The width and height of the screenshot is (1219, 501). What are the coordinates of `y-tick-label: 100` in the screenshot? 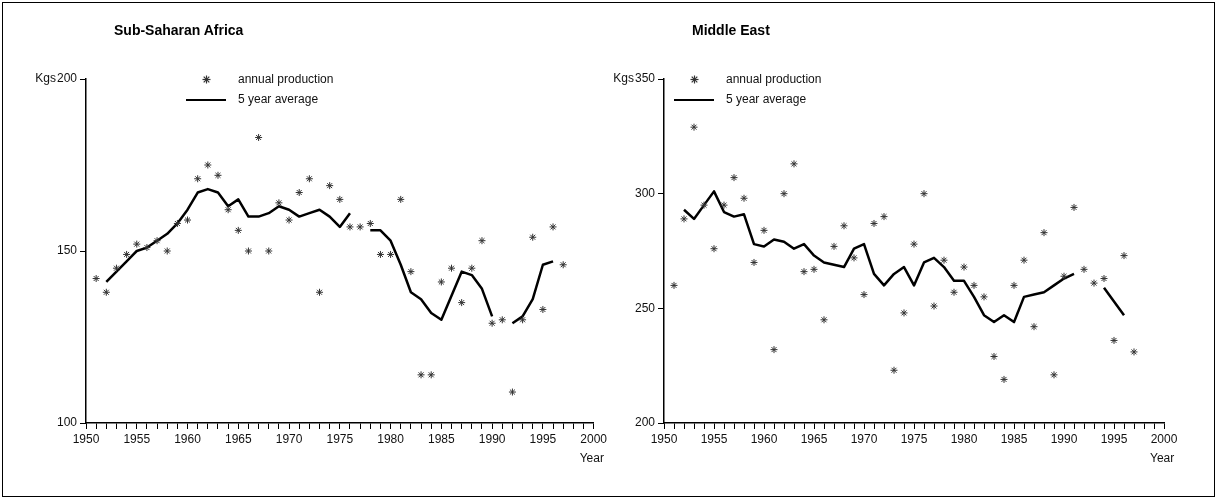 It's located at (67, 422).